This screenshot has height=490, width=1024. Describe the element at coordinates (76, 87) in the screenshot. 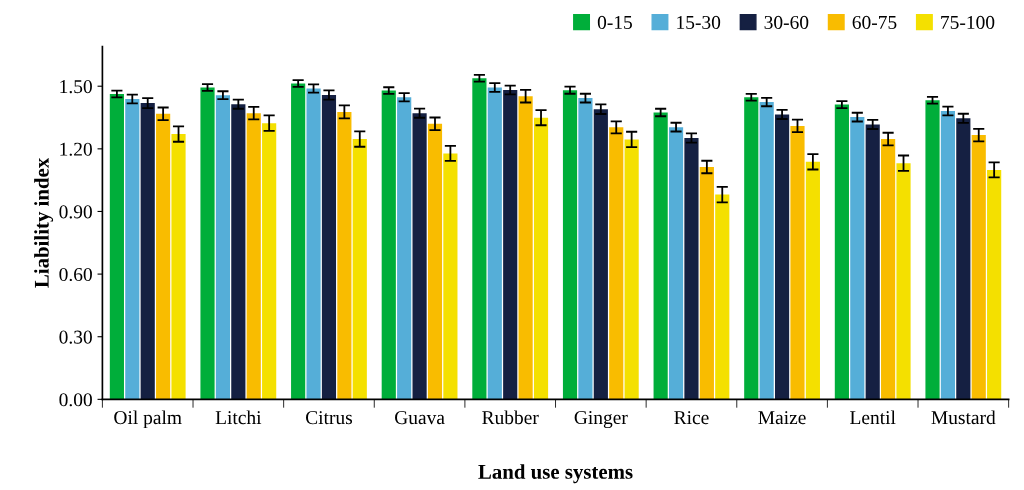

I see `y-tick-label: 1.50` at that location.